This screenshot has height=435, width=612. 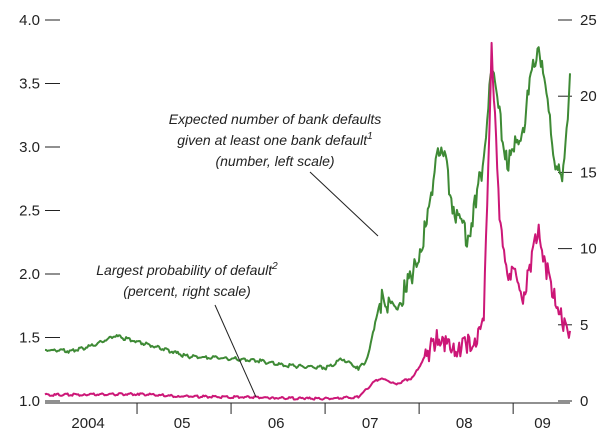 What do you see at coordinates (344, 204) in the screenshot?
I see `annotation-expected-defaults-leader` at bounding box center [344, 204].